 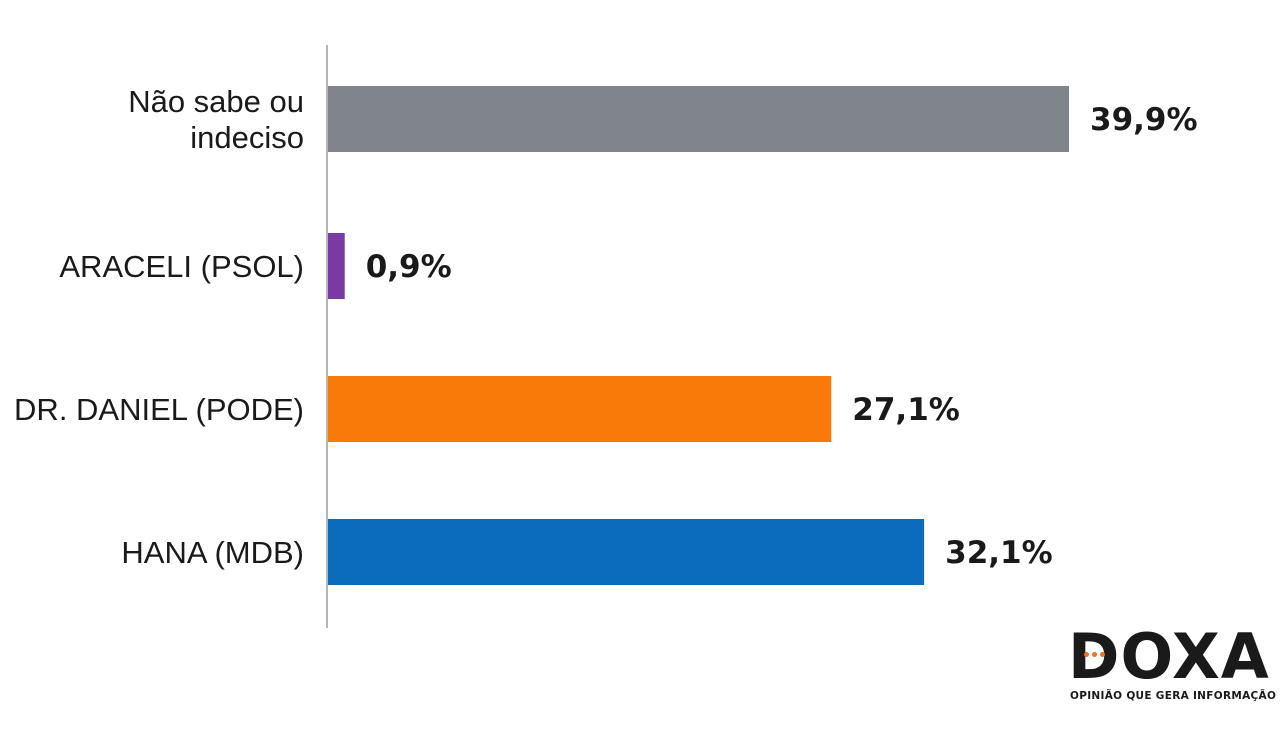 I want to click on doxa-logo: DOXA OPINIÃO QUE GERA INFORMAÇÃO, so click(x=1172, y=665).